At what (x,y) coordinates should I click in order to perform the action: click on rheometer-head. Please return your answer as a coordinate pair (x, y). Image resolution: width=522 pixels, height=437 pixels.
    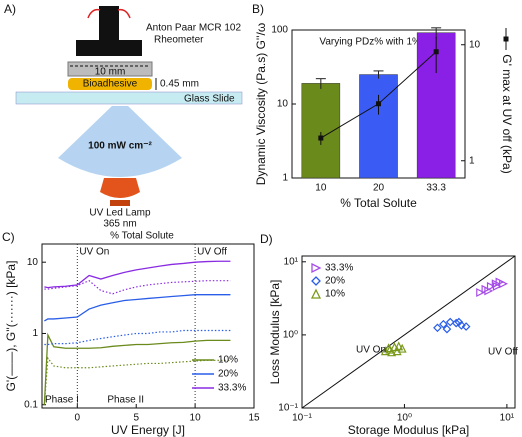
    Looking at the image, I should click on (109, 48).